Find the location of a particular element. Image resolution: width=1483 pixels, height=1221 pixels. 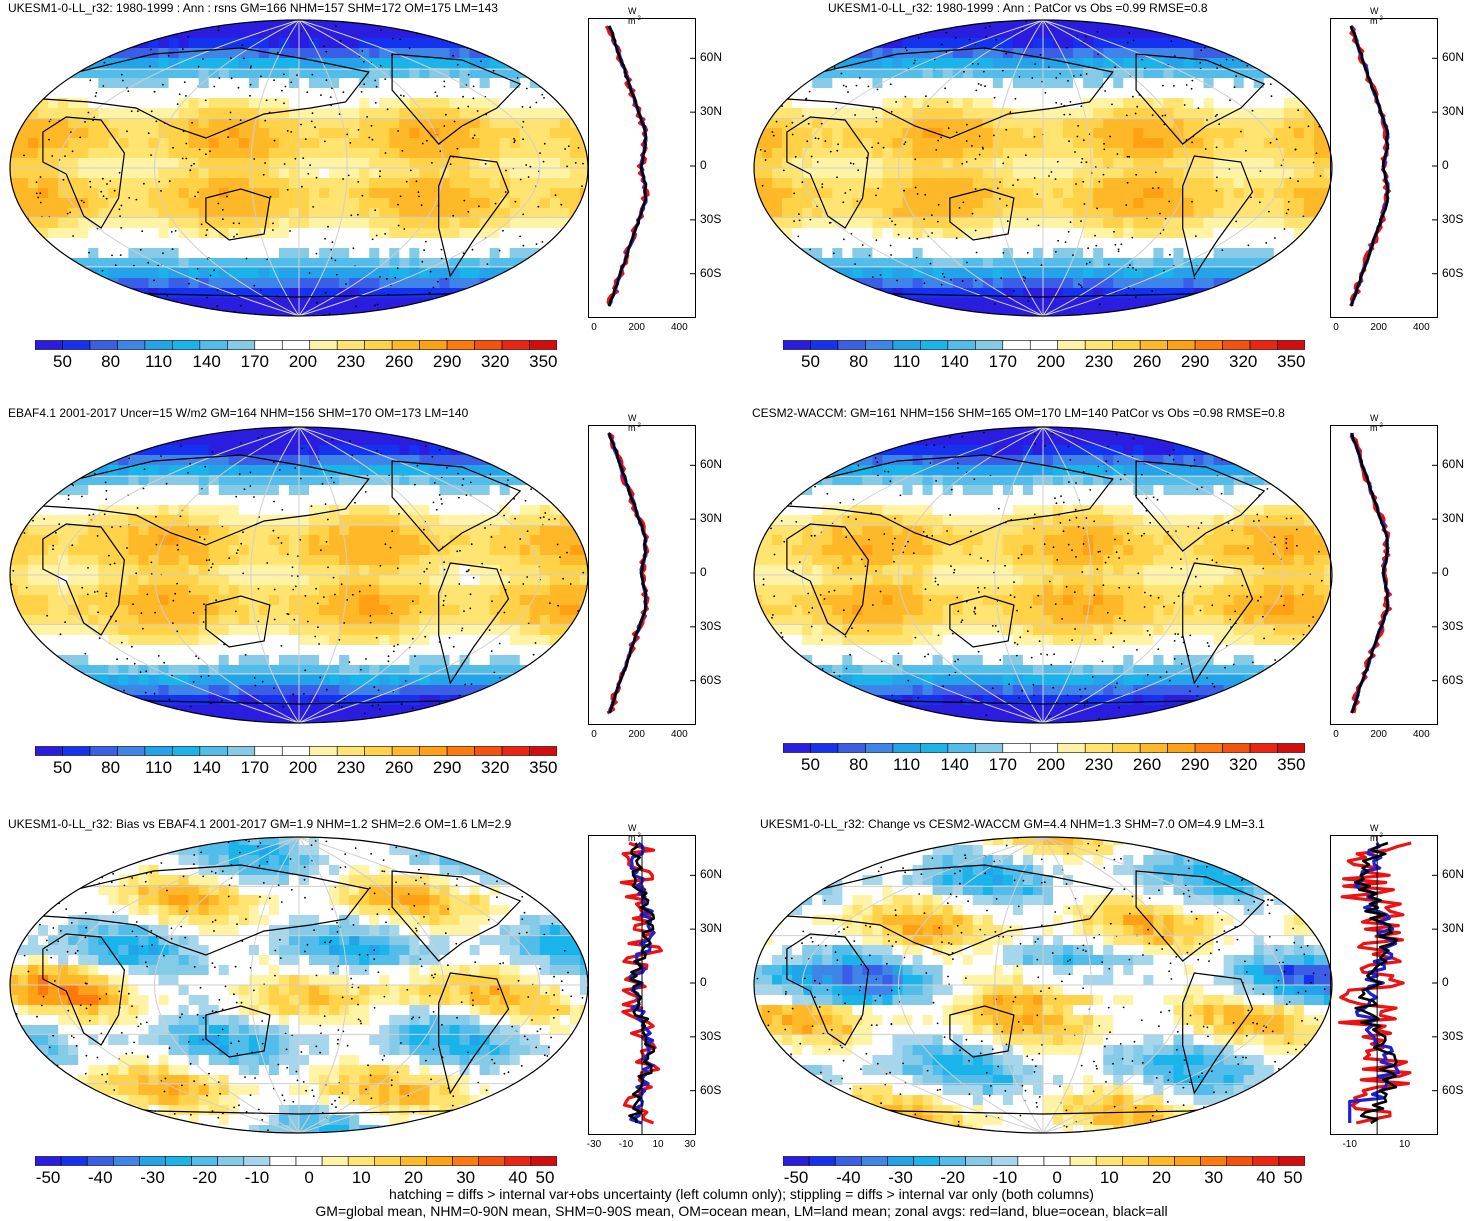

colorbar-tick-label: 40 is located at coordinates (518, 1177).